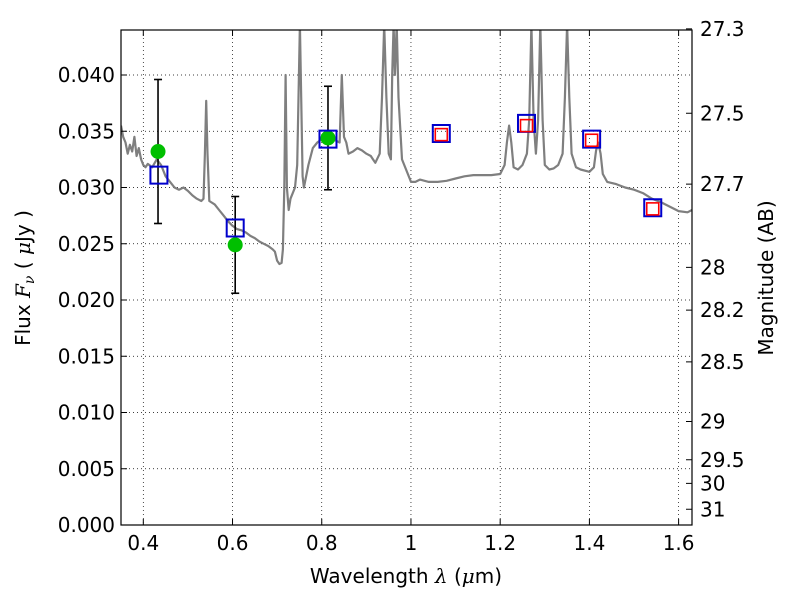  Describe the element at coordinates (86, 300) in the screenshot. I see `y-tick-label: 0.020` at that location.